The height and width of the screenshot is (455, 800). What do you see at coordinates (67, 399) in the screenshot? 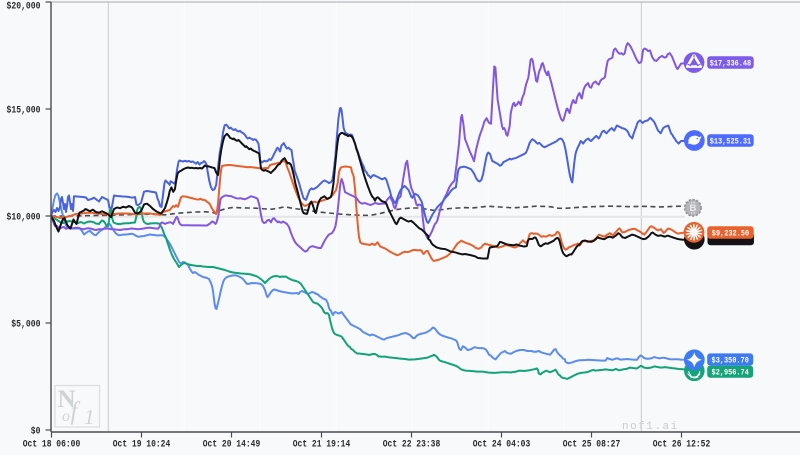
I see `svg-text: N` at bounding box center [67, 399].